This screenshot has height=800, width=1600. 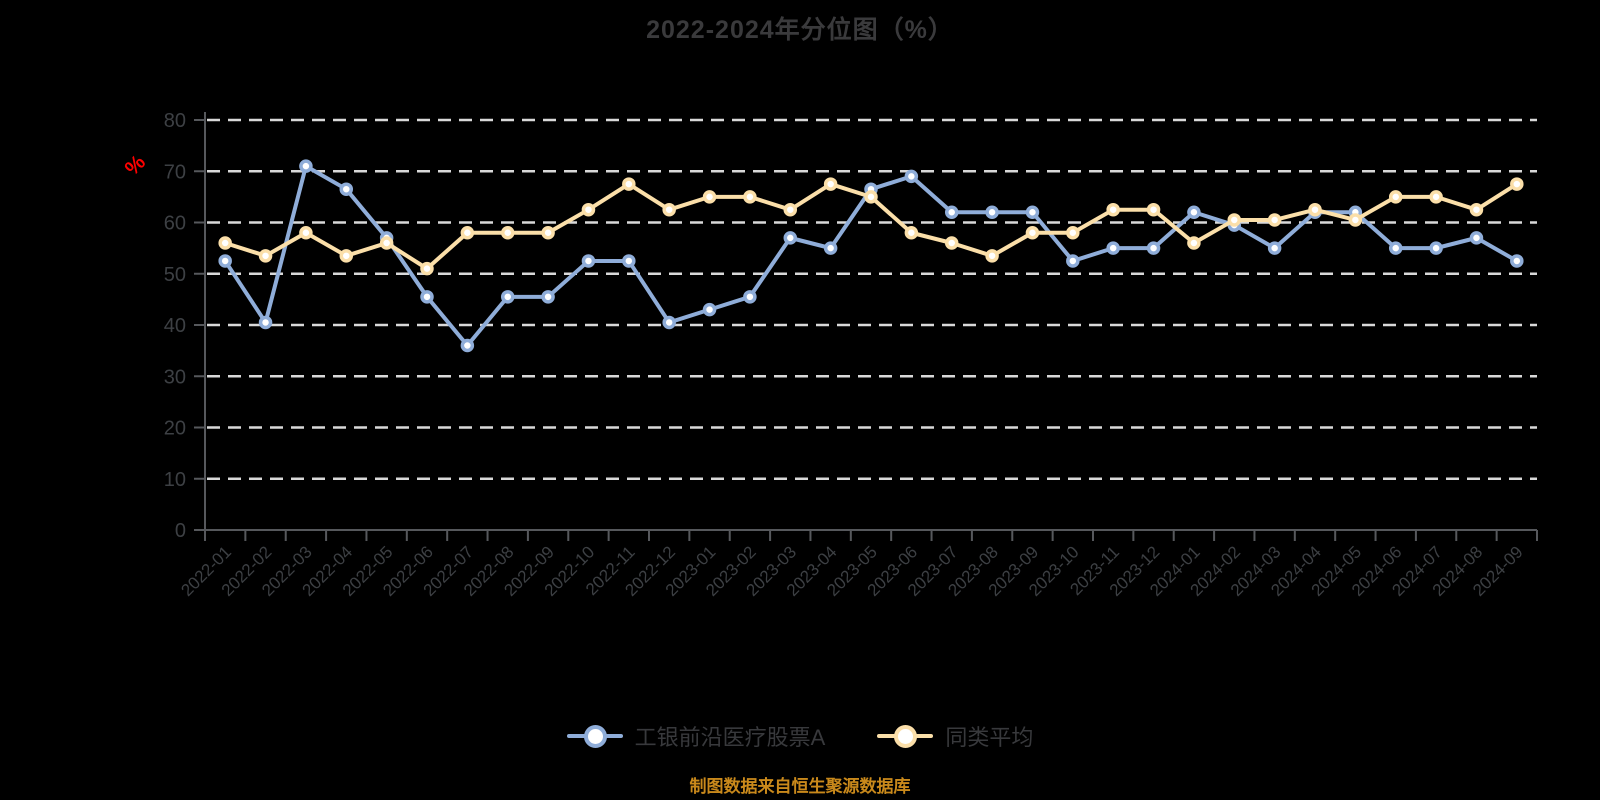 I want to click on chart-legend: 工银前沿医疗股票A 同类平均, so click(x=800, y=736).